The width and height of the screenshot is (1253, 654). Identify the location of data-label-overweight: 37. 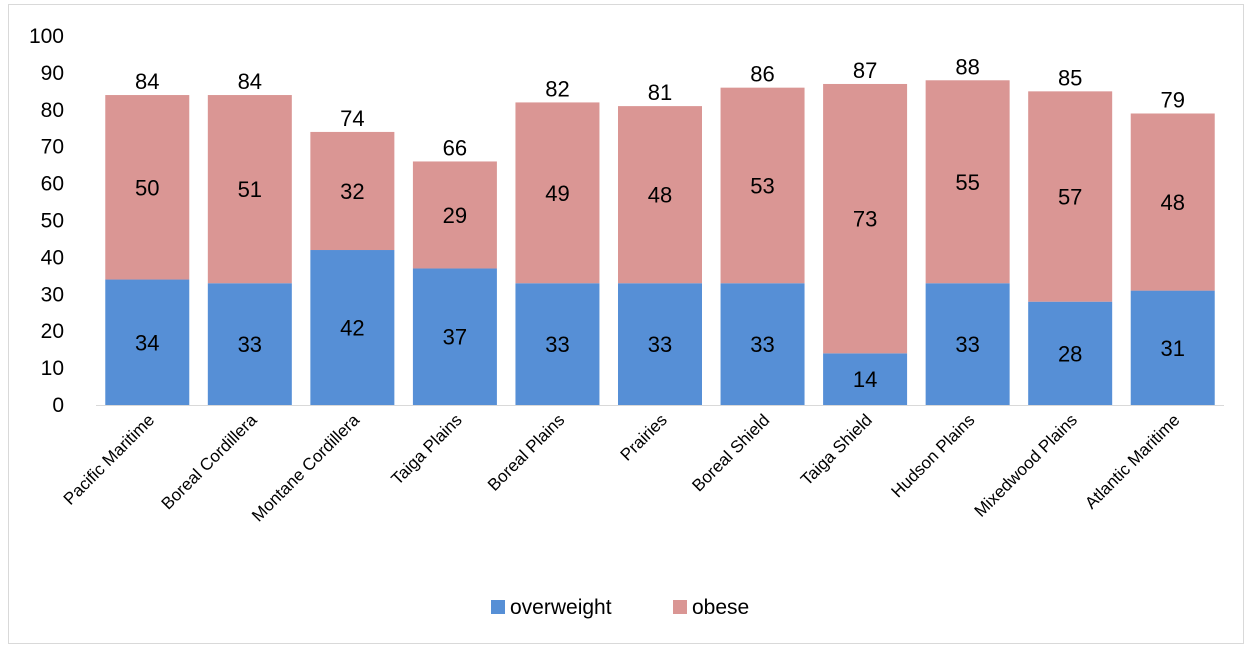
(455, 337).